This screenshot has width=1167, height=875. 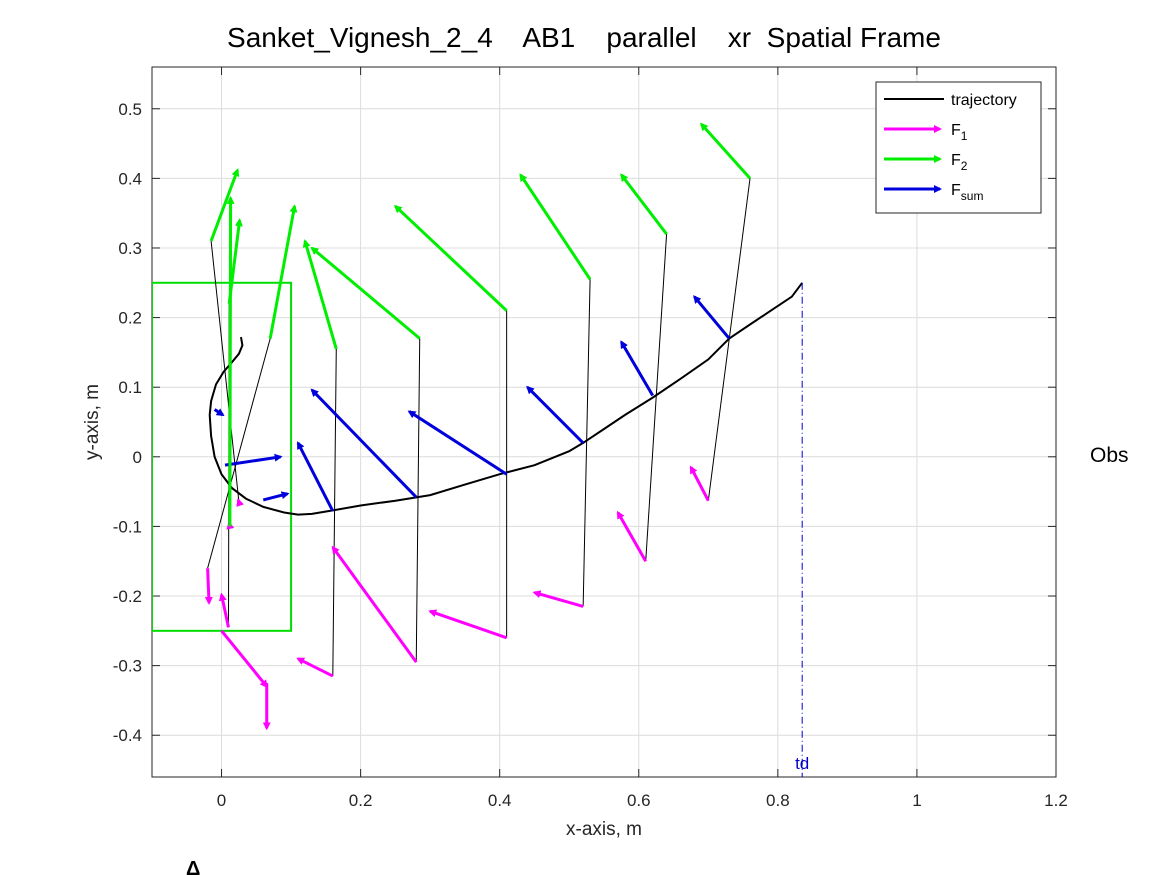 What do you see at coordinates (964, 166) in the screenshot?
I see `legend-label-subscript: 2` at bounding box center [964, 166].